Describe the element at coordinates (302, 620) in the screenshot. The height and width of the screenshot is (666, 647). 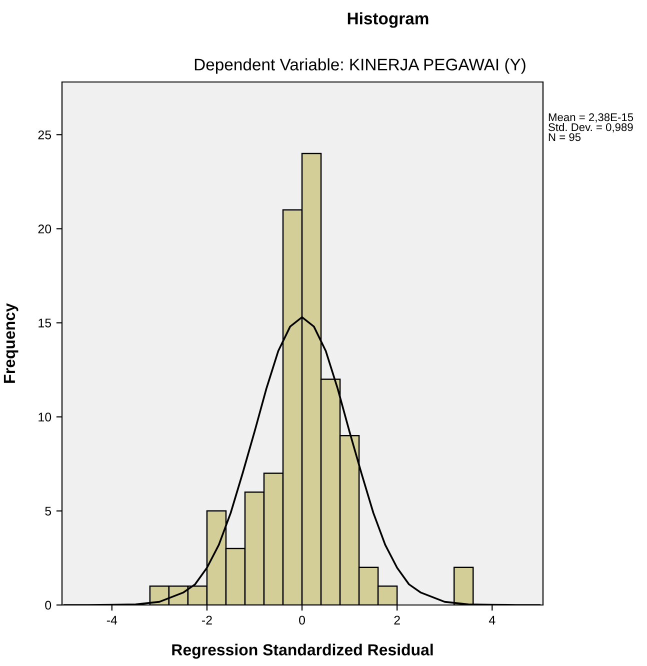
I see `x-tick-label: 0` at that location.